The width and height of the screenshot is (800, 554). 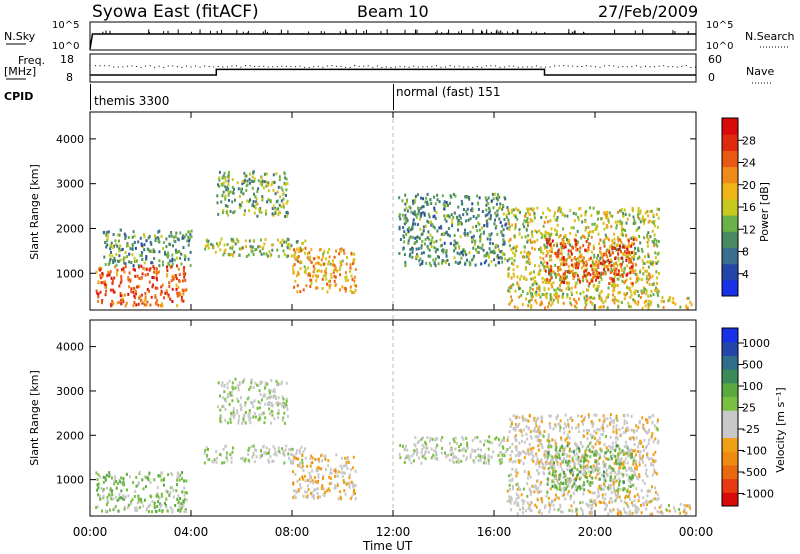 What do you see at coordinates (715, 59) in the screenshot?
I see `nave-tick-top: 60` at bounding box center [715, 59].